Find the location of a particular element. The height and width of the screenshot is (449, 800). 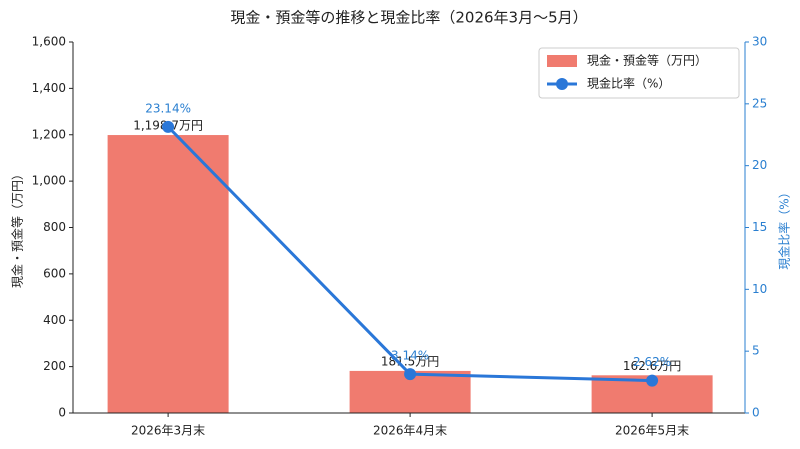

y-tick-label: 1,600 is located at coordinates (49, 42).